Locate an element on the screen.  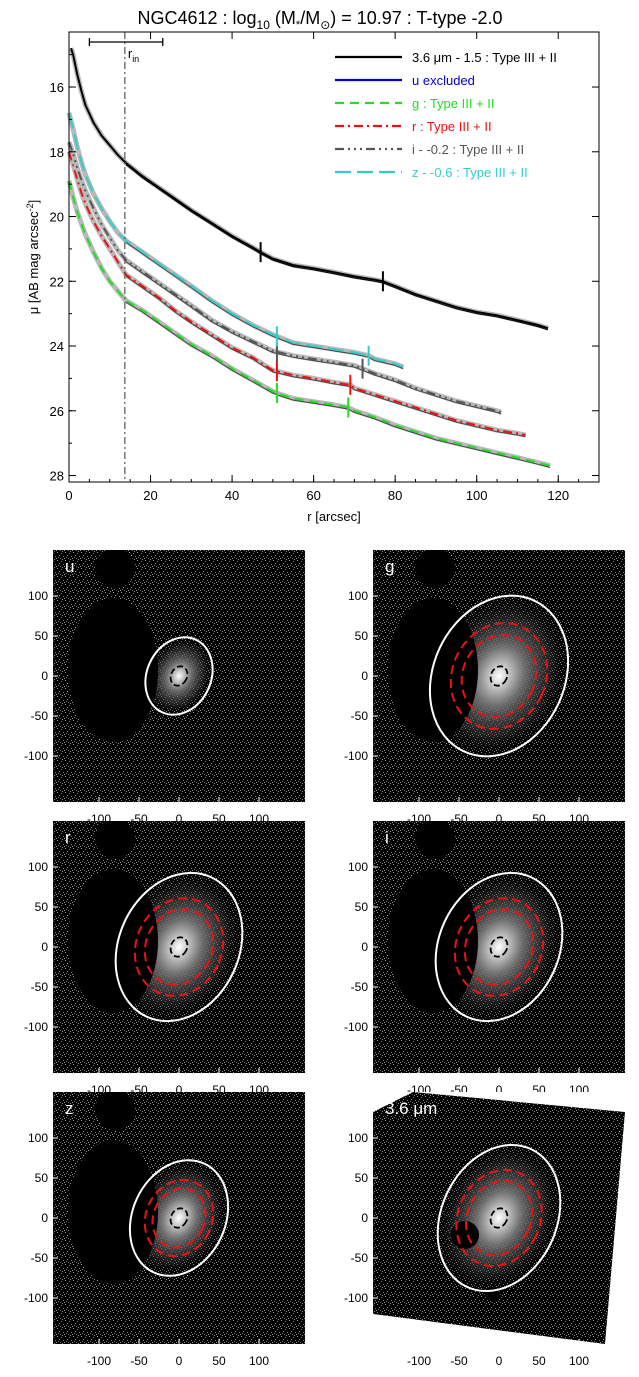
title-part-3: /M is located at coordinates (310, 18).